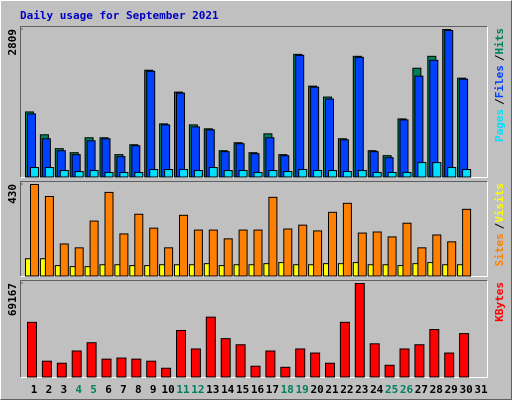 The height and width of the screenshot is (400, 512). Describe the element at coordinates (499, 81) in the screenshot. I see `legend-entry: Files` at that location.